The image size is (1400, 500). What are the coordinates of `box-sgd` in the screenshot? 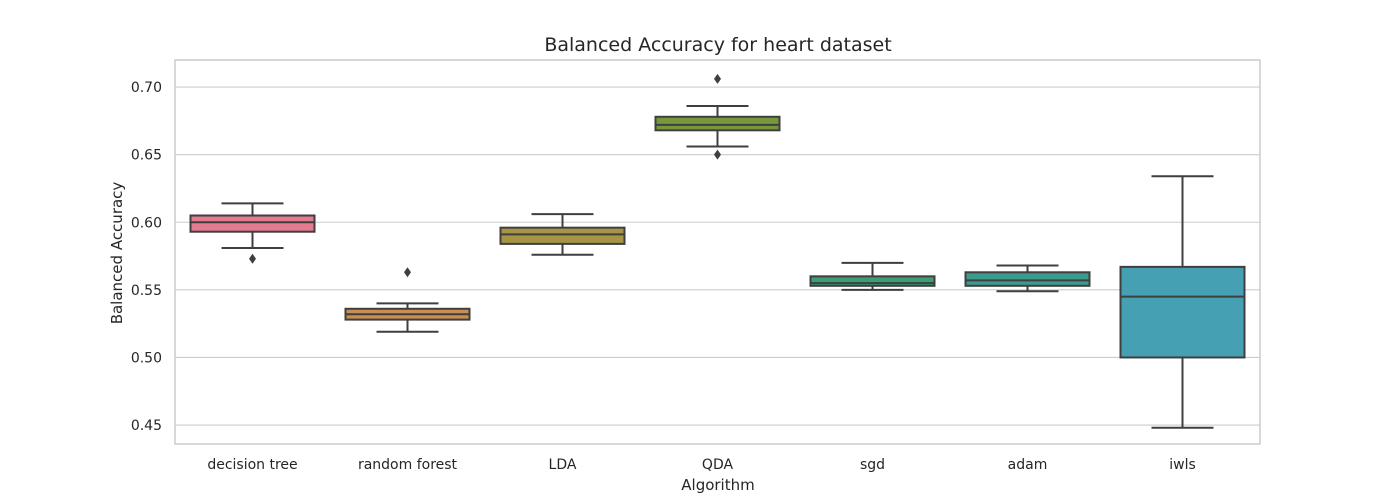 It's located at (872, 276).